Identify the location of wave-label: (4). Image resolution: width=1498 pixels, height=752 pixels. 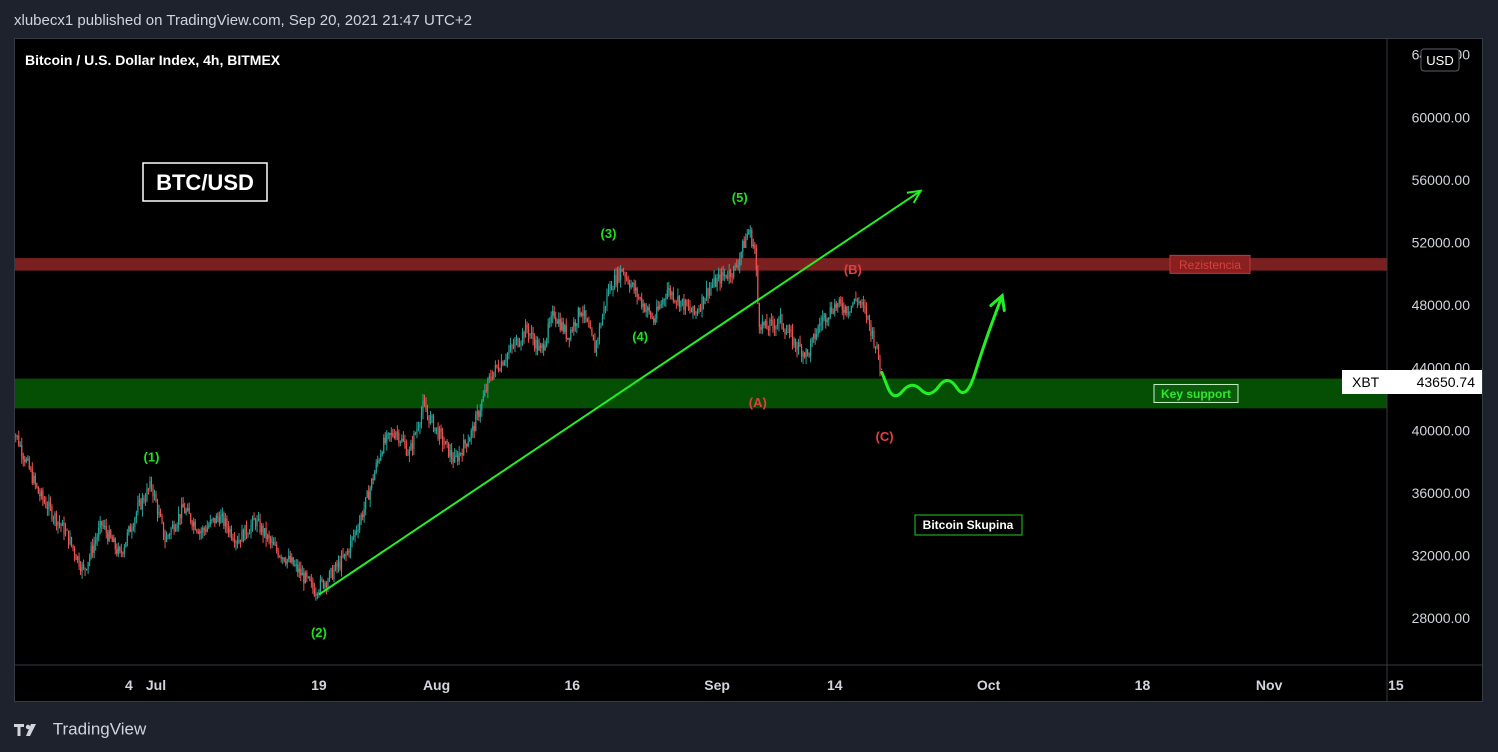
(640, 336).